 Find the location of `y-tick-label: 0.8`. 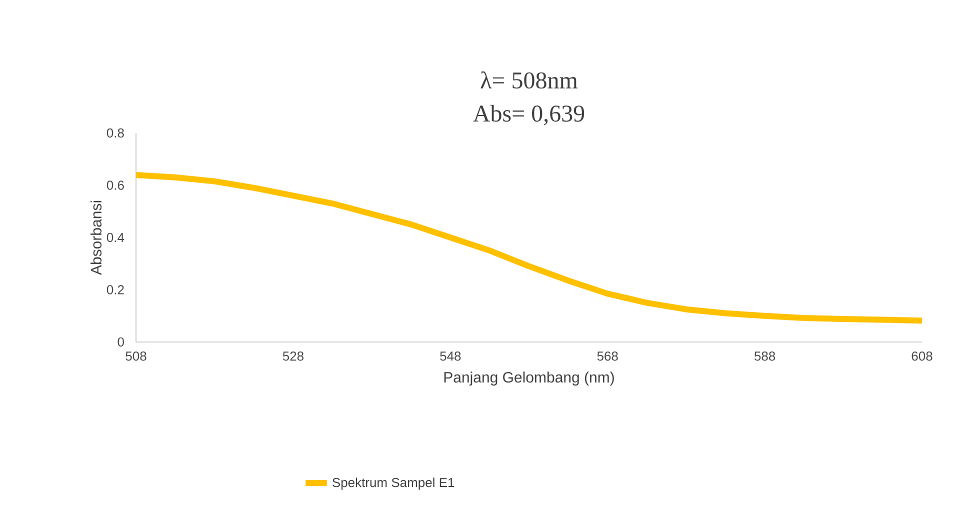

y-tick-label: 0.8 is located at coordinates (115, 133).